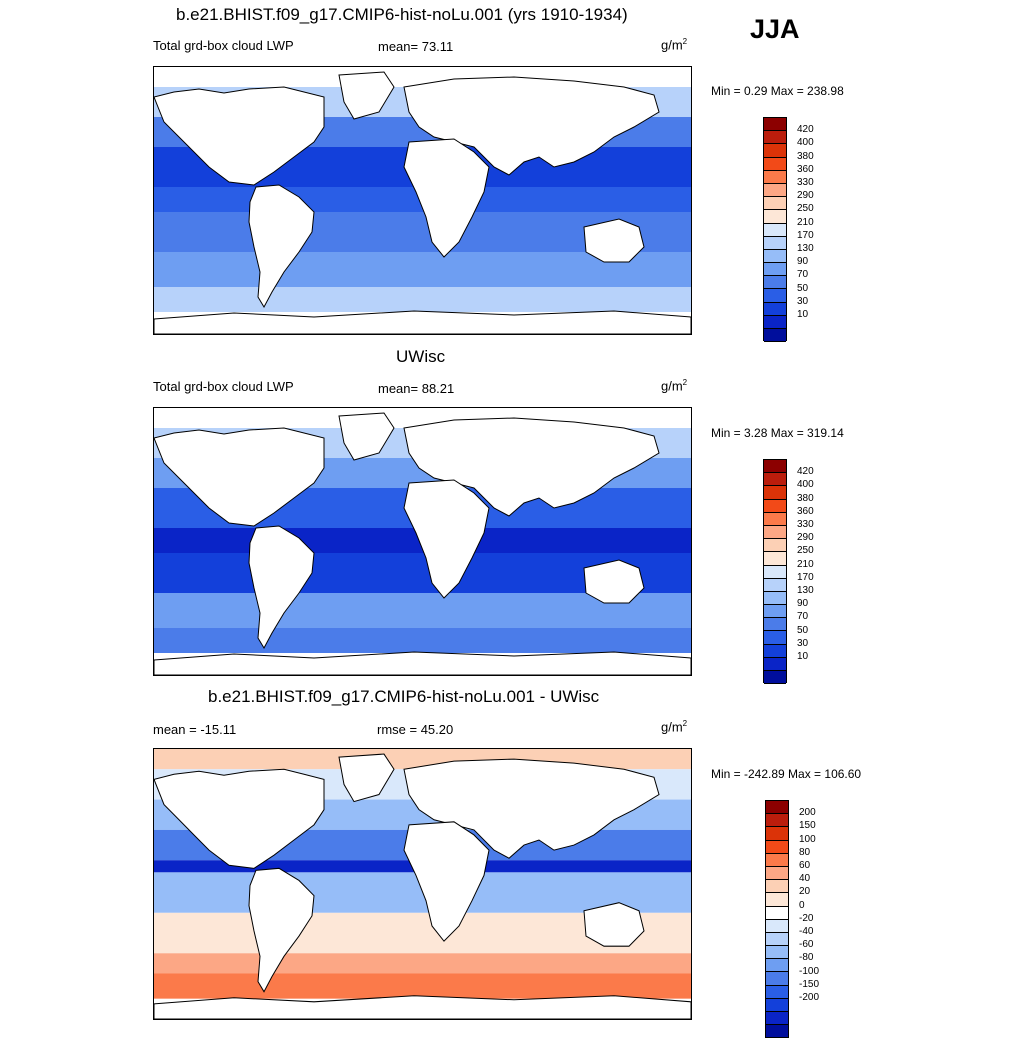 The width and height of the screenshot is (1024, 1038). Describe the element at coordinates (805, 222) in the screenshot. I see `colorbar-tick-label: 210` at that location.